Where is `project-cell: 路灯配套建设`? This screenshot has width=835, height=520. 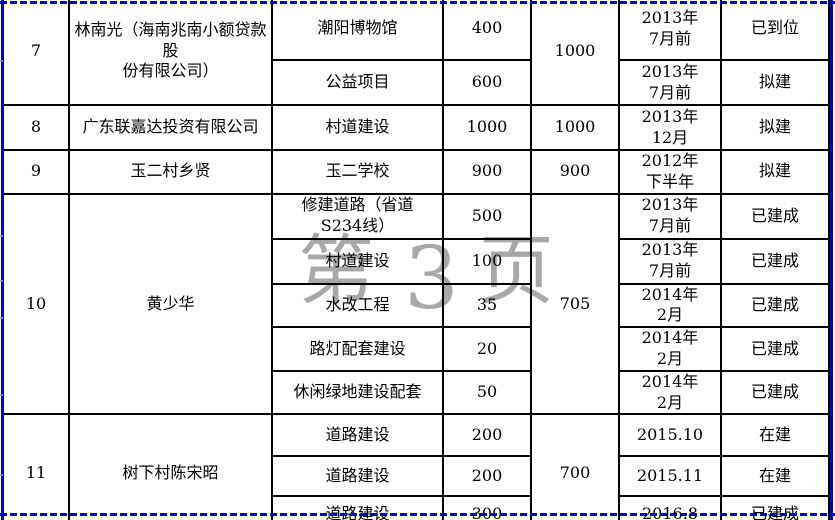 project-cell: 路灯配套建设 is located at coordinates (357, 349).